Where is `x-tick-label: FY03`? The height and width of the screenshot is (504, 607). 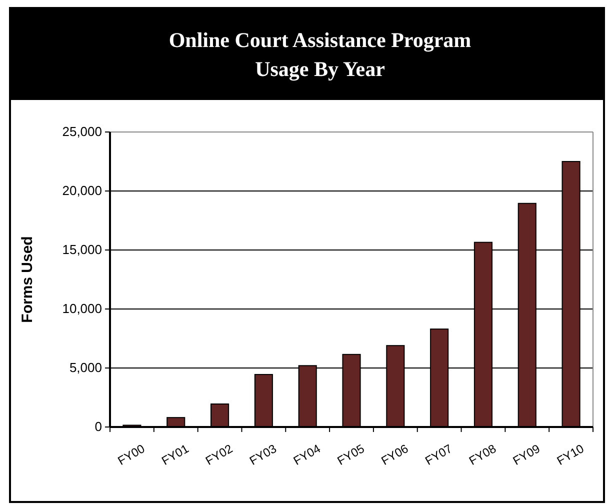
x-tick-label: FY03 is located at coordinates (263, 454).